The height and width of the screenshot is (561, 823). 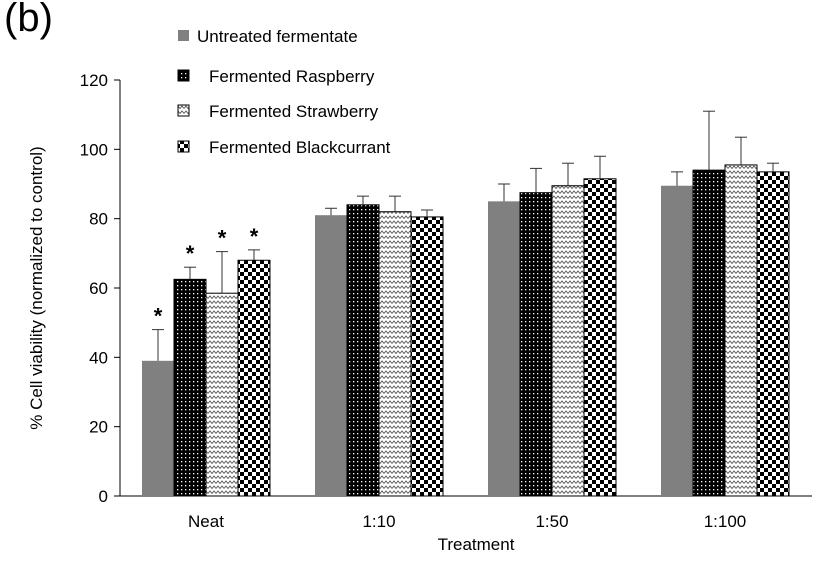 I want to click on legend-label: Fermented Raspberry, so click(x=292, y=76).